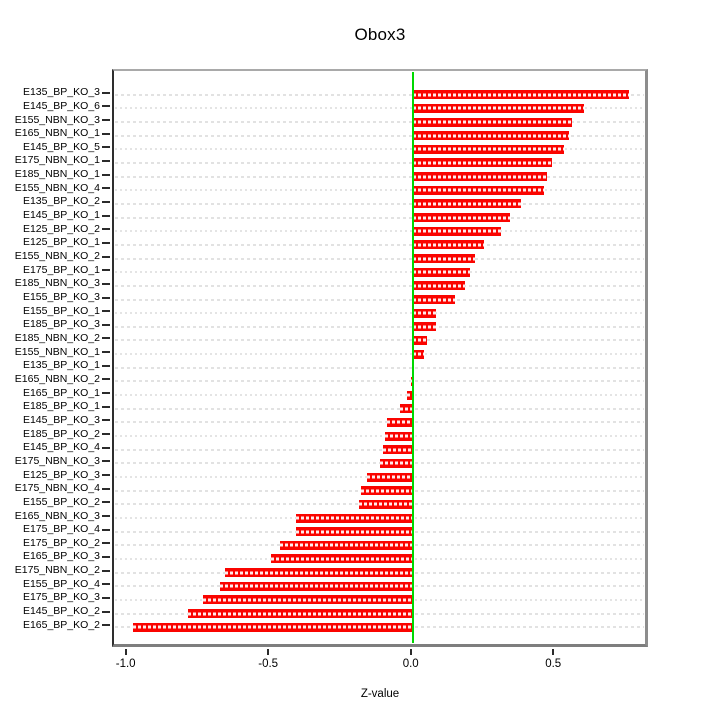  Describe the element at coordinates (57, 256) in the screenshot. I see `y-axis-label: E155_NBN_KO_2` at that location.